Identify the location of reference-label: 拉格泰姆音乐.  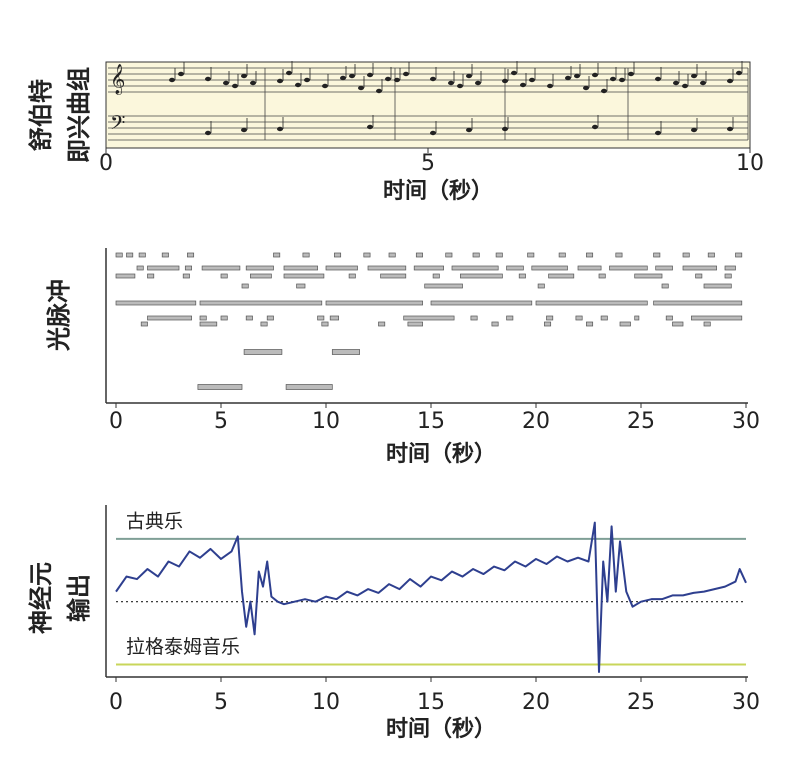
(183, 647).